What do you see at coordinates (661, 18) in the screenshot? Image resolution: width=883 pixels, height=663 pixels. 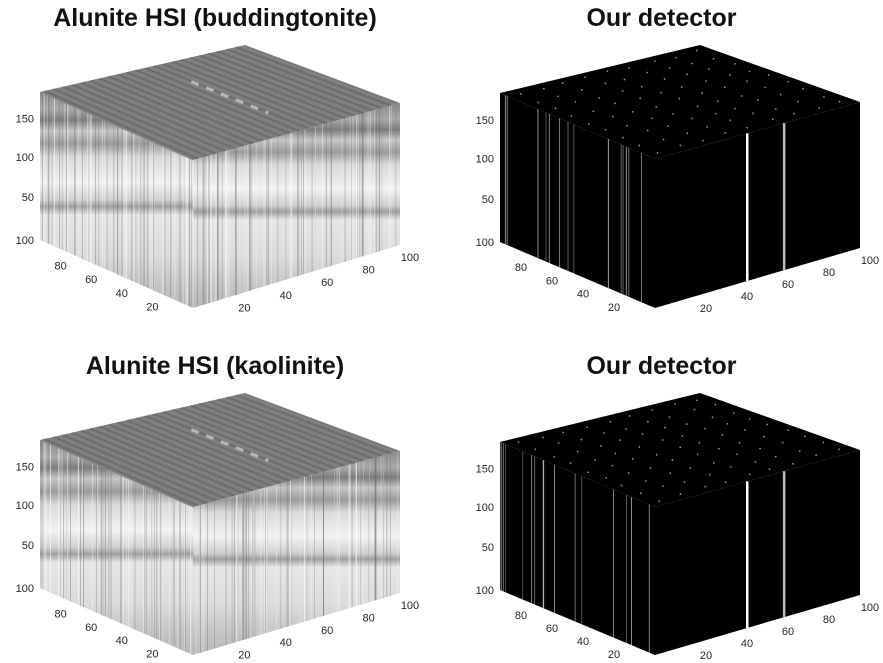 I see `panel-title-detector-top: Our detector` at bounding box center [661, 18].